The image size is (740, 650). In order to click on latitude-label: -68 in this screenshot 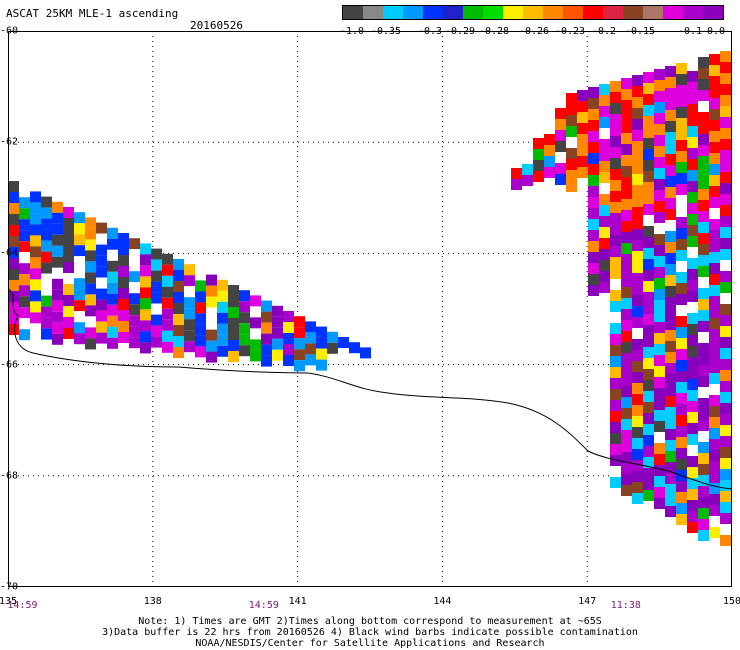, I will do `click(9, 476)`.